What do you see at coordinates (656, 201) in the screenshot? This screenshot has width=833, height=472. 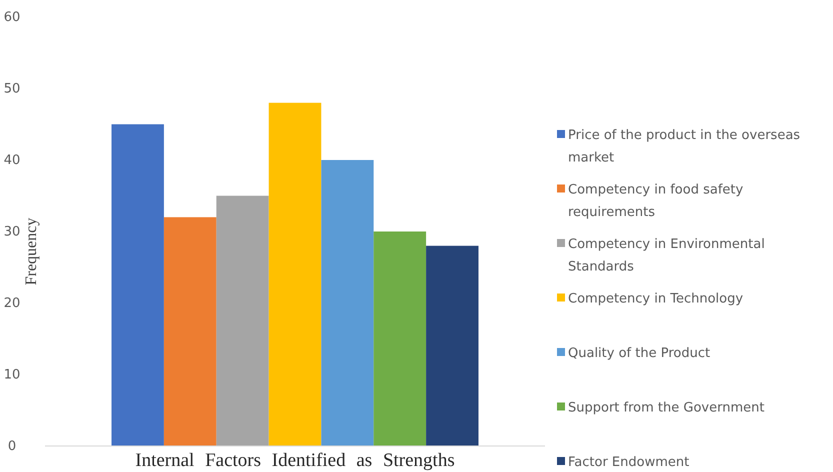 I see `legend-label: Competency in food safety requirements` at bounding box center [656, 201].